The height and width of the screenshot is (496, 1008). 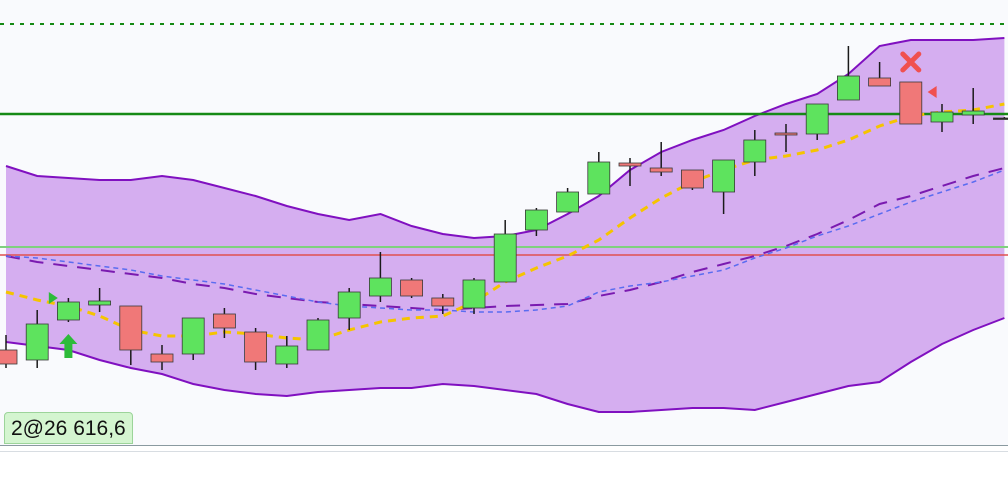 I want to click on price-label: 2@26 616,6, so click(x=68, y=428).